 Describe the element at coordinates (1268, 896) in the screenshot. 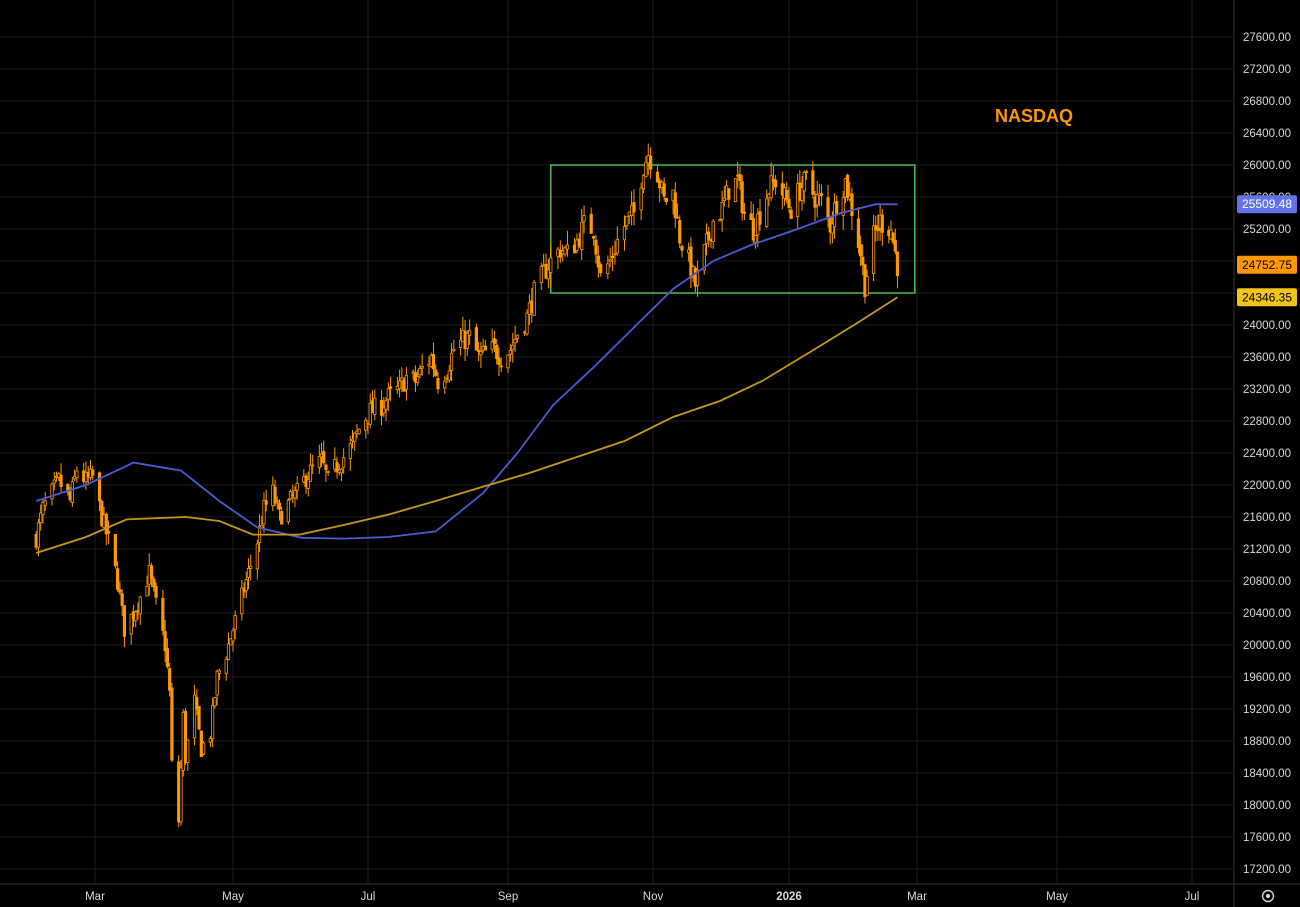

I see `gear-icon` at that location.